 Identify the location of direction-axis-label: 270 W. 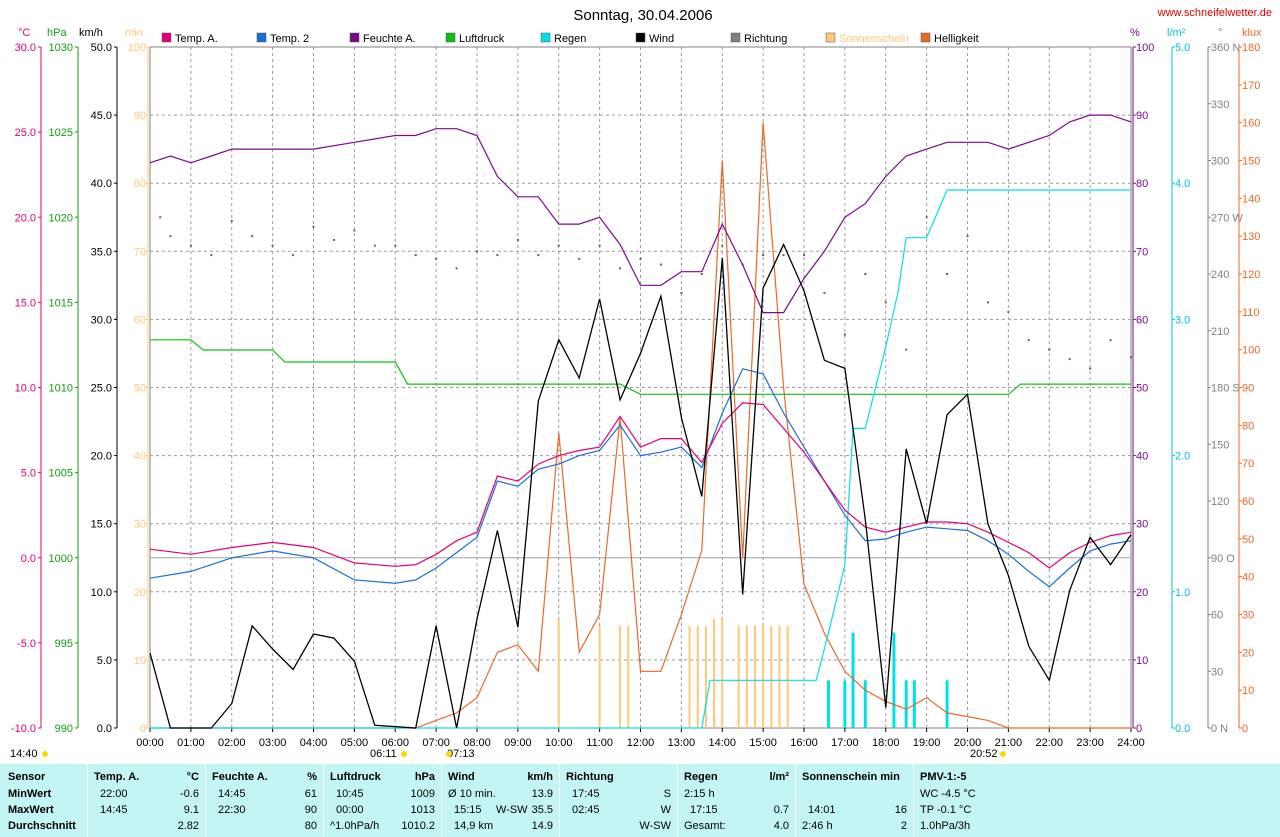
(1227, 218).